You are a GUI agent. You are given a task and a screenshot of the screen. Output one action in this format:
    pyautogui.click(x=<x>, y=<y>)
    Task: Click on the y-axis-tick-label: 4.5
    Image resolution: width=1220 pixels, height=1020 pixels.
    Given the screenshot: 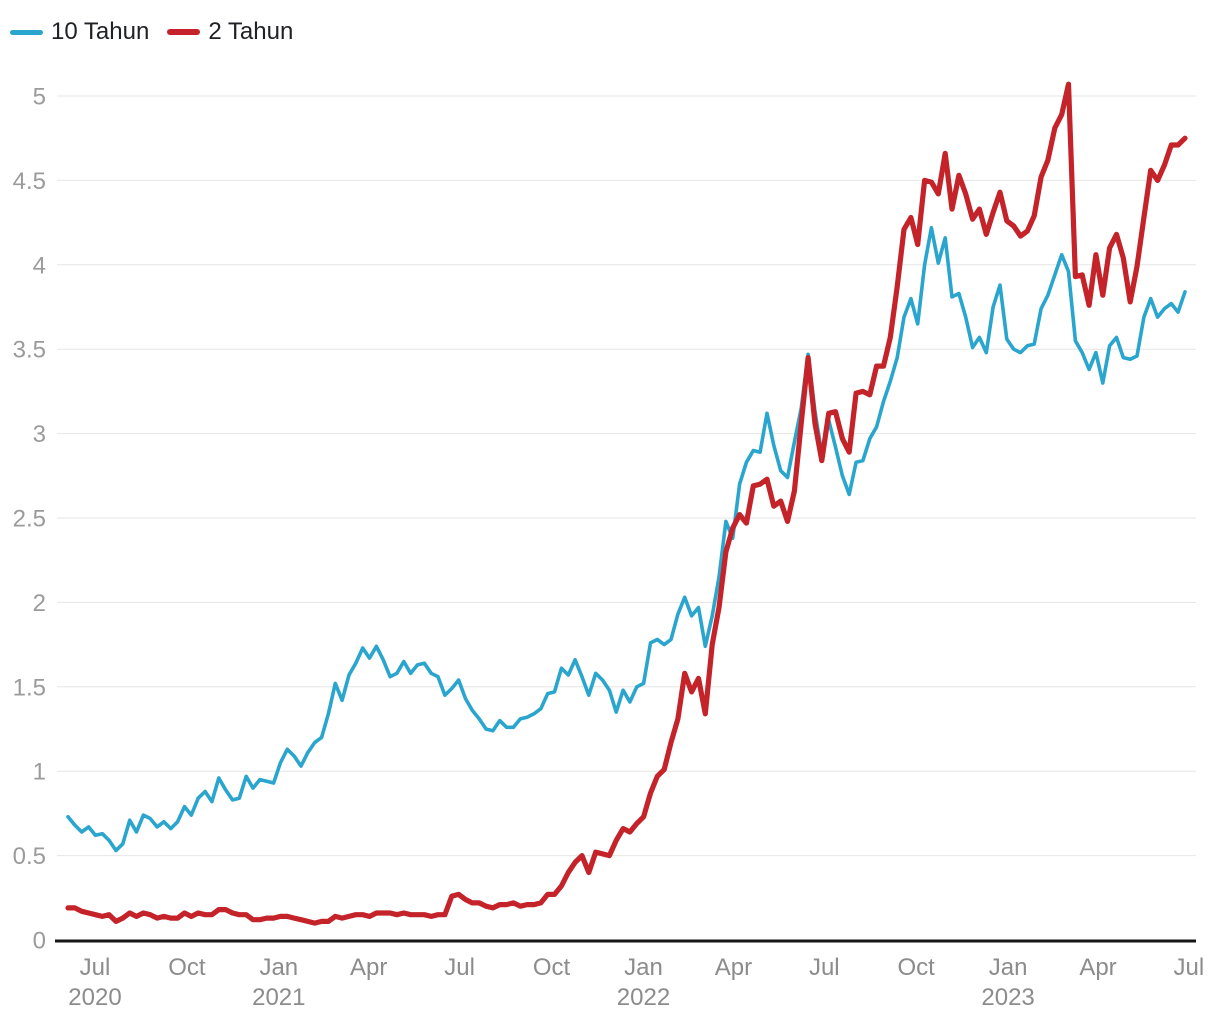 What is the action you would take?
    pyautogui.click(x=29, y=181)
    